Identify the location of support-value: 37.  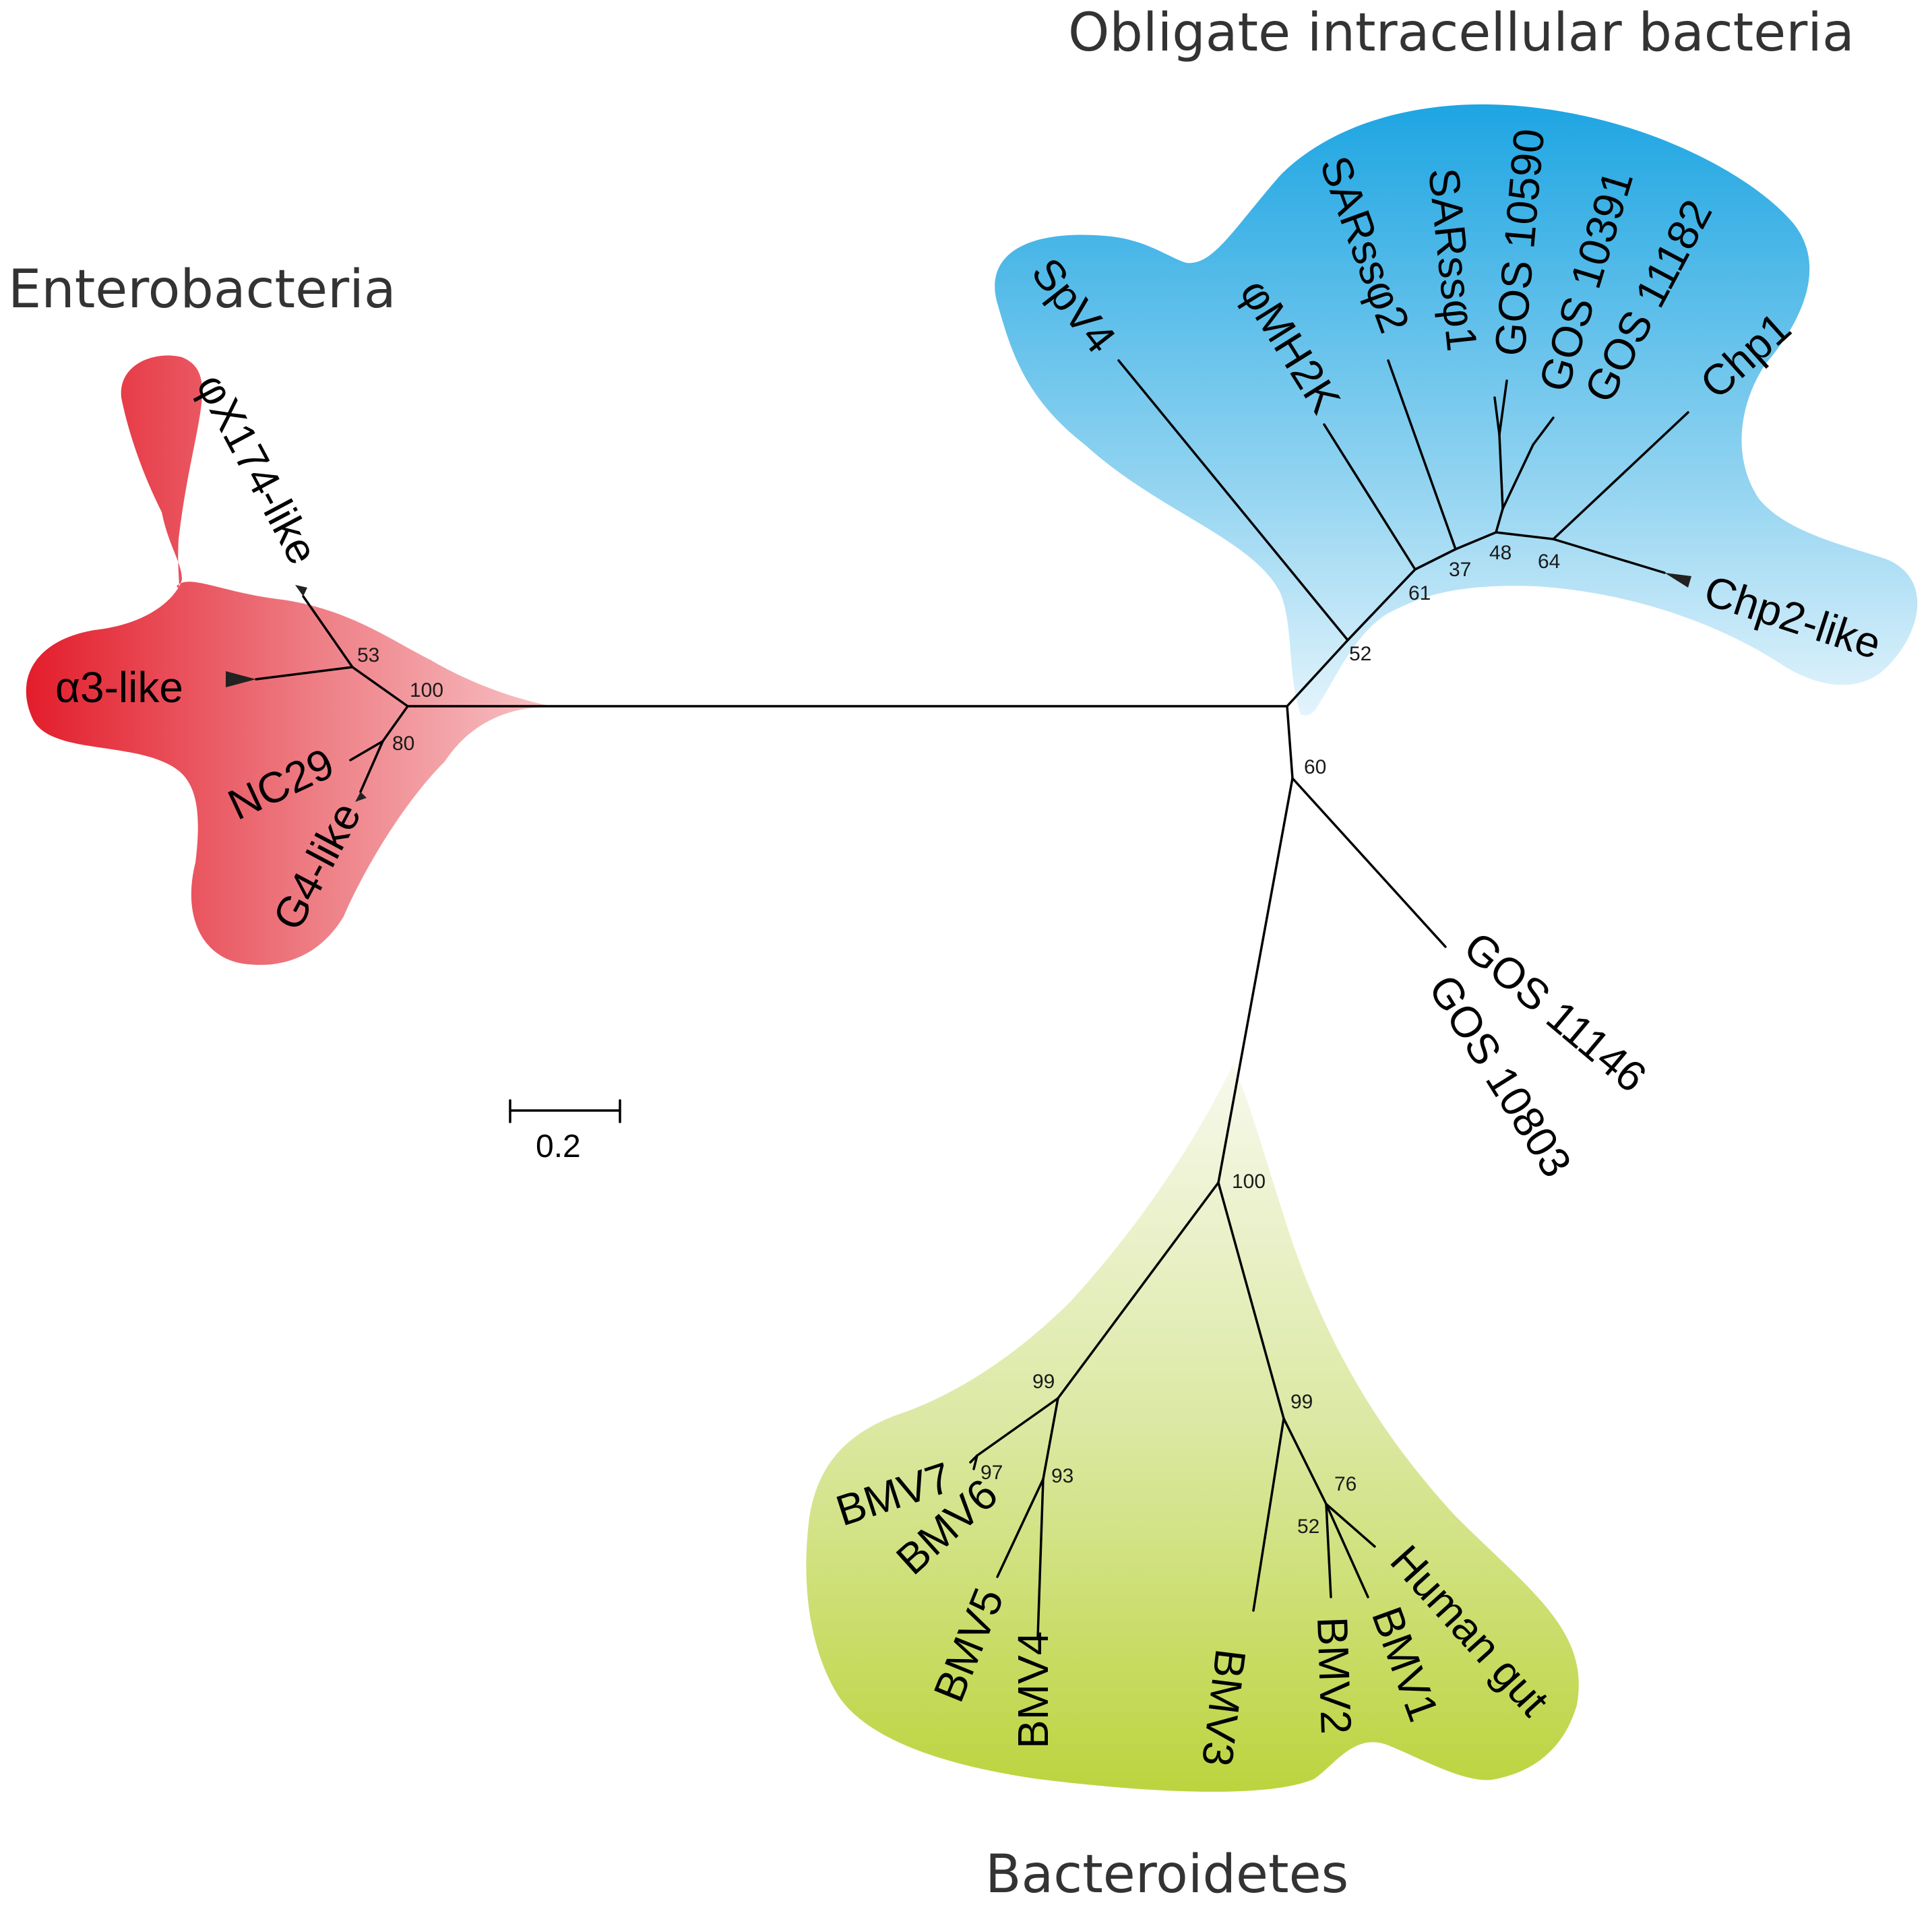
(1460, 570).